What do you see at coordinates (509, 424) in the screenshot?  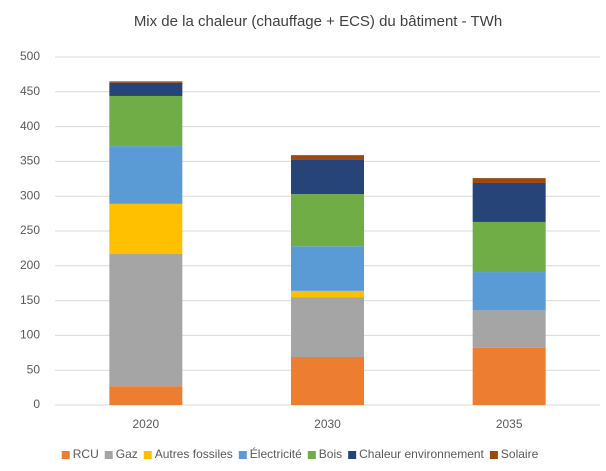 I see `x-tick-label: 2035` at bounding box center [509, 424].